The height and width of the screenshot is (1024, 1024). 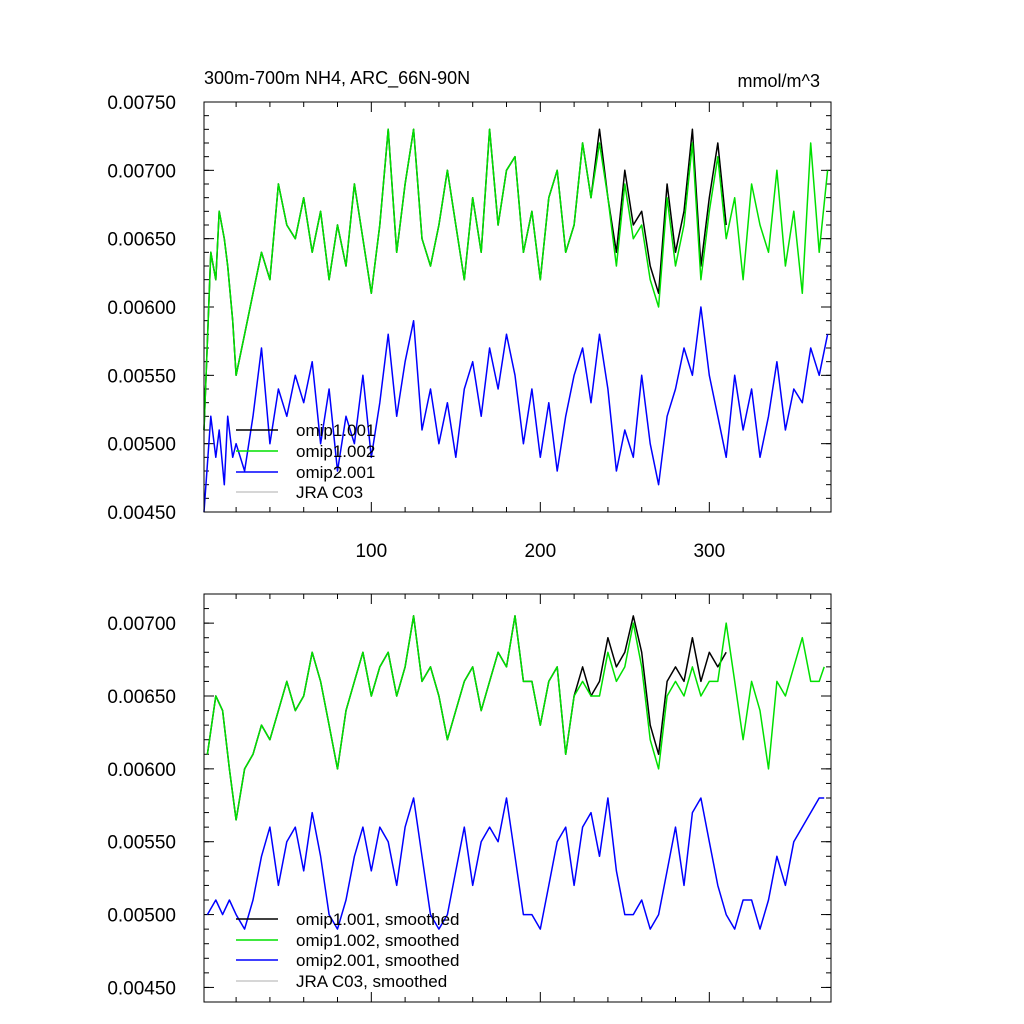 What do you see at coordinates (305, 461) in the screenshot?
I see `top-legend: omip1.001 omip1.002 omip2.001 JRA C03` at bounding box center [305, 461].